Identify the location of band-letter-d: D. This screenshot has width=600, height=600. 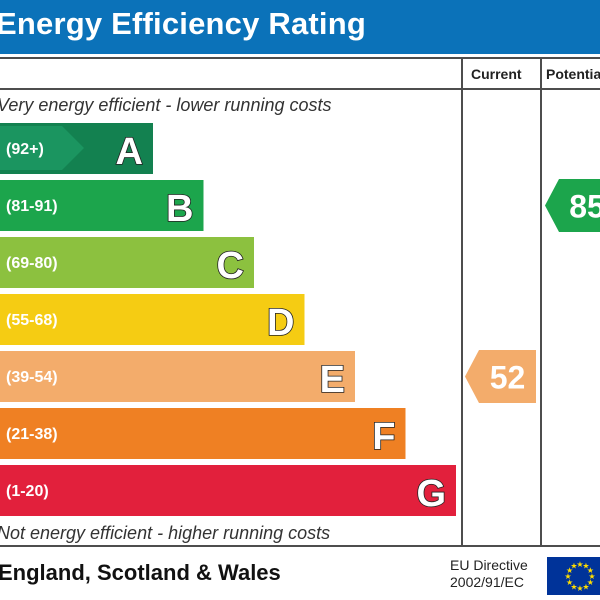
(280, 323).